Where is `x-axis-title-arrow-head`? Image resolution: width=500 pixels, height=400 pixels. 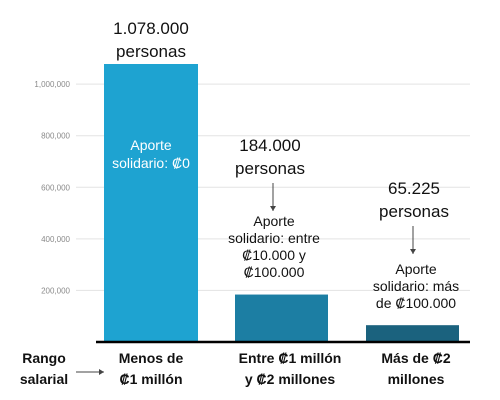 x-axis-title-arrow-head is located at coordinates (101, 372).